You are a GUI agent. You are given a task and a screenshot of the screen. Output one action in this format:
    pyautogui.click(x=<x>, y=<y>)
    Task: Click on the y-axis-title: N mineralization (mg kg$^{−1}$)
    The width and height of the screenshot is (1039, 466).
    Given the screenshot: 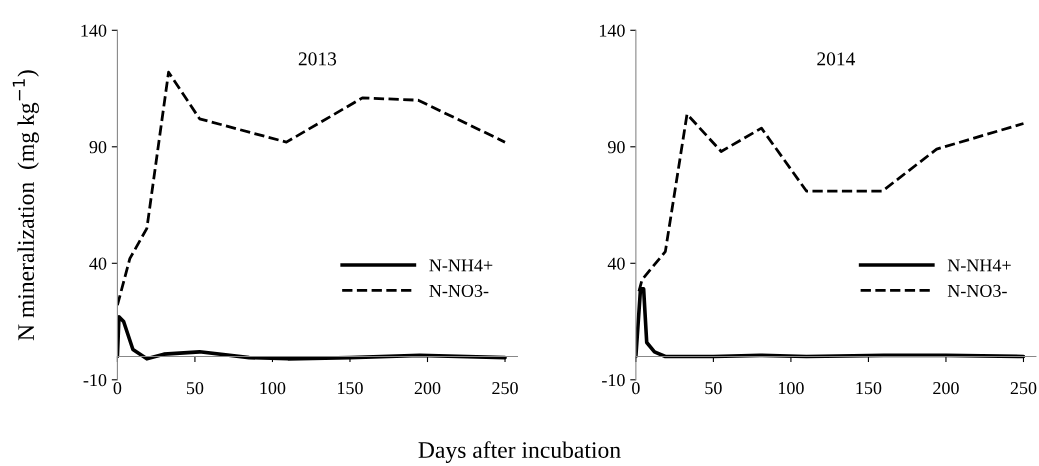 What is the action you would take?
    pyautogui.click(x=25, y=205)
    